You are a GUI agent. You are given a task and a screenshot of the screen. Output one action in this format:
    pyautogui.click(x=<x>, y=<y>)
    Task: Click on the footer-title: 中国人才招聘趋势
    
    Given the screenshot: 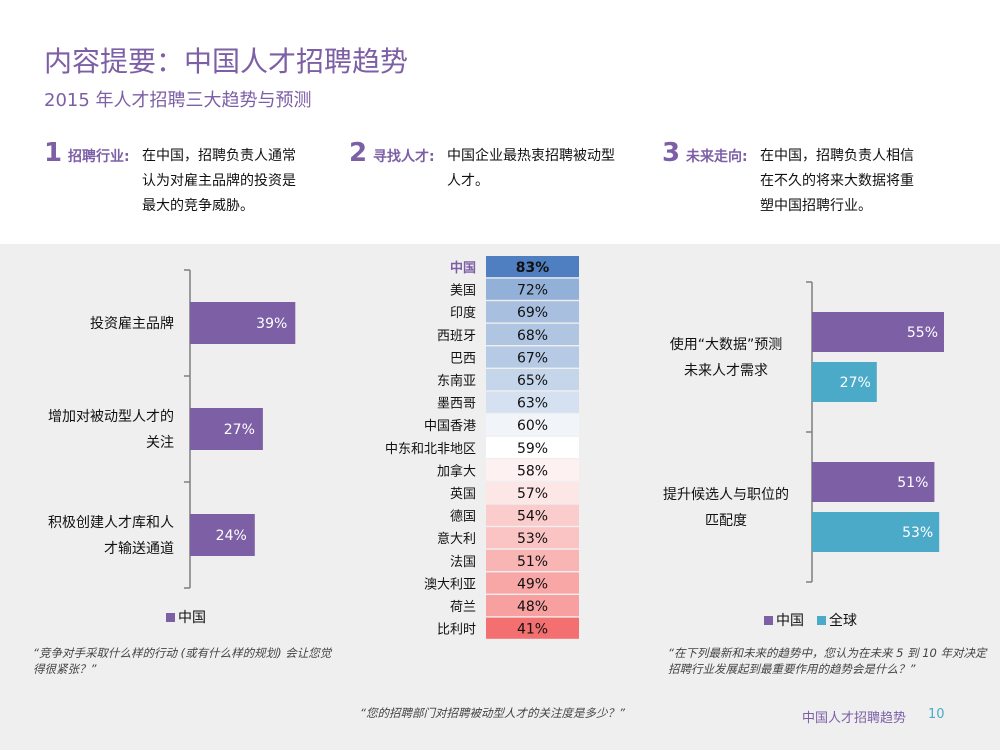 What is the action you would take?
    pyautogui.click(x=854, y=718)
    